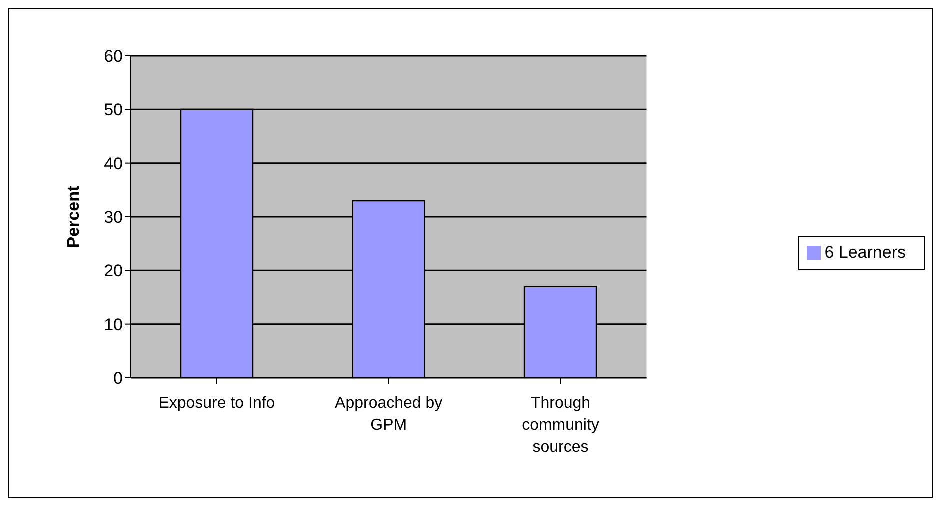  I want to click on y-tick-label: 60, so click(113, 56).